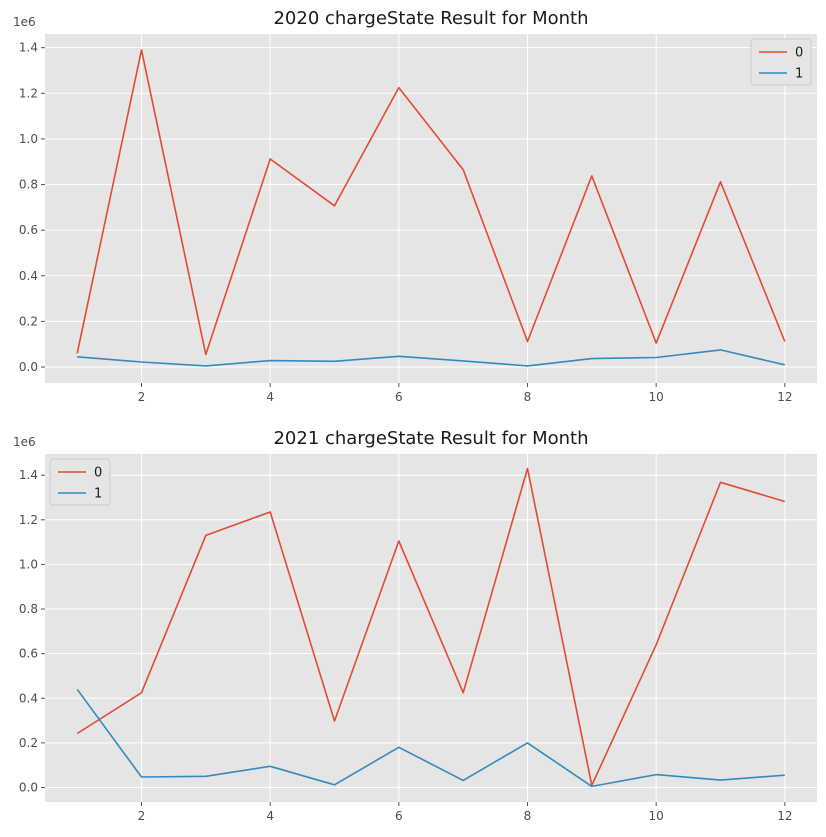 This screenshot has width=826, height=837. Describe the element at coordinates (430, 18) in the screenshot. I see `chart-title: 2020 chargeState Result for Month` at that location.